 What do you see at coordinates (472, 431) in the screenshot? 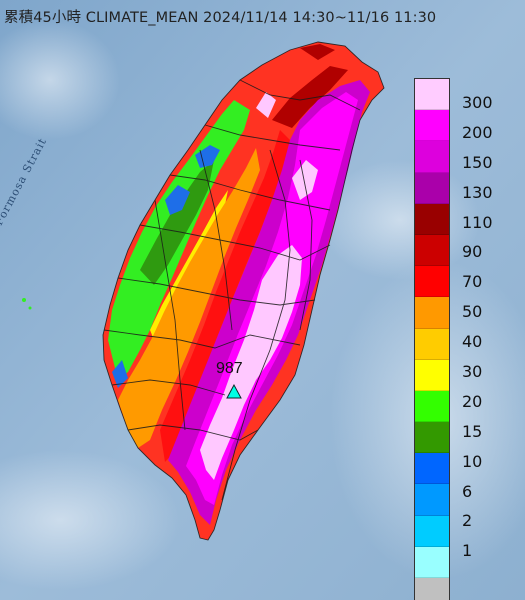
I see `legend-label: 15` at bounding box center [472, 431].